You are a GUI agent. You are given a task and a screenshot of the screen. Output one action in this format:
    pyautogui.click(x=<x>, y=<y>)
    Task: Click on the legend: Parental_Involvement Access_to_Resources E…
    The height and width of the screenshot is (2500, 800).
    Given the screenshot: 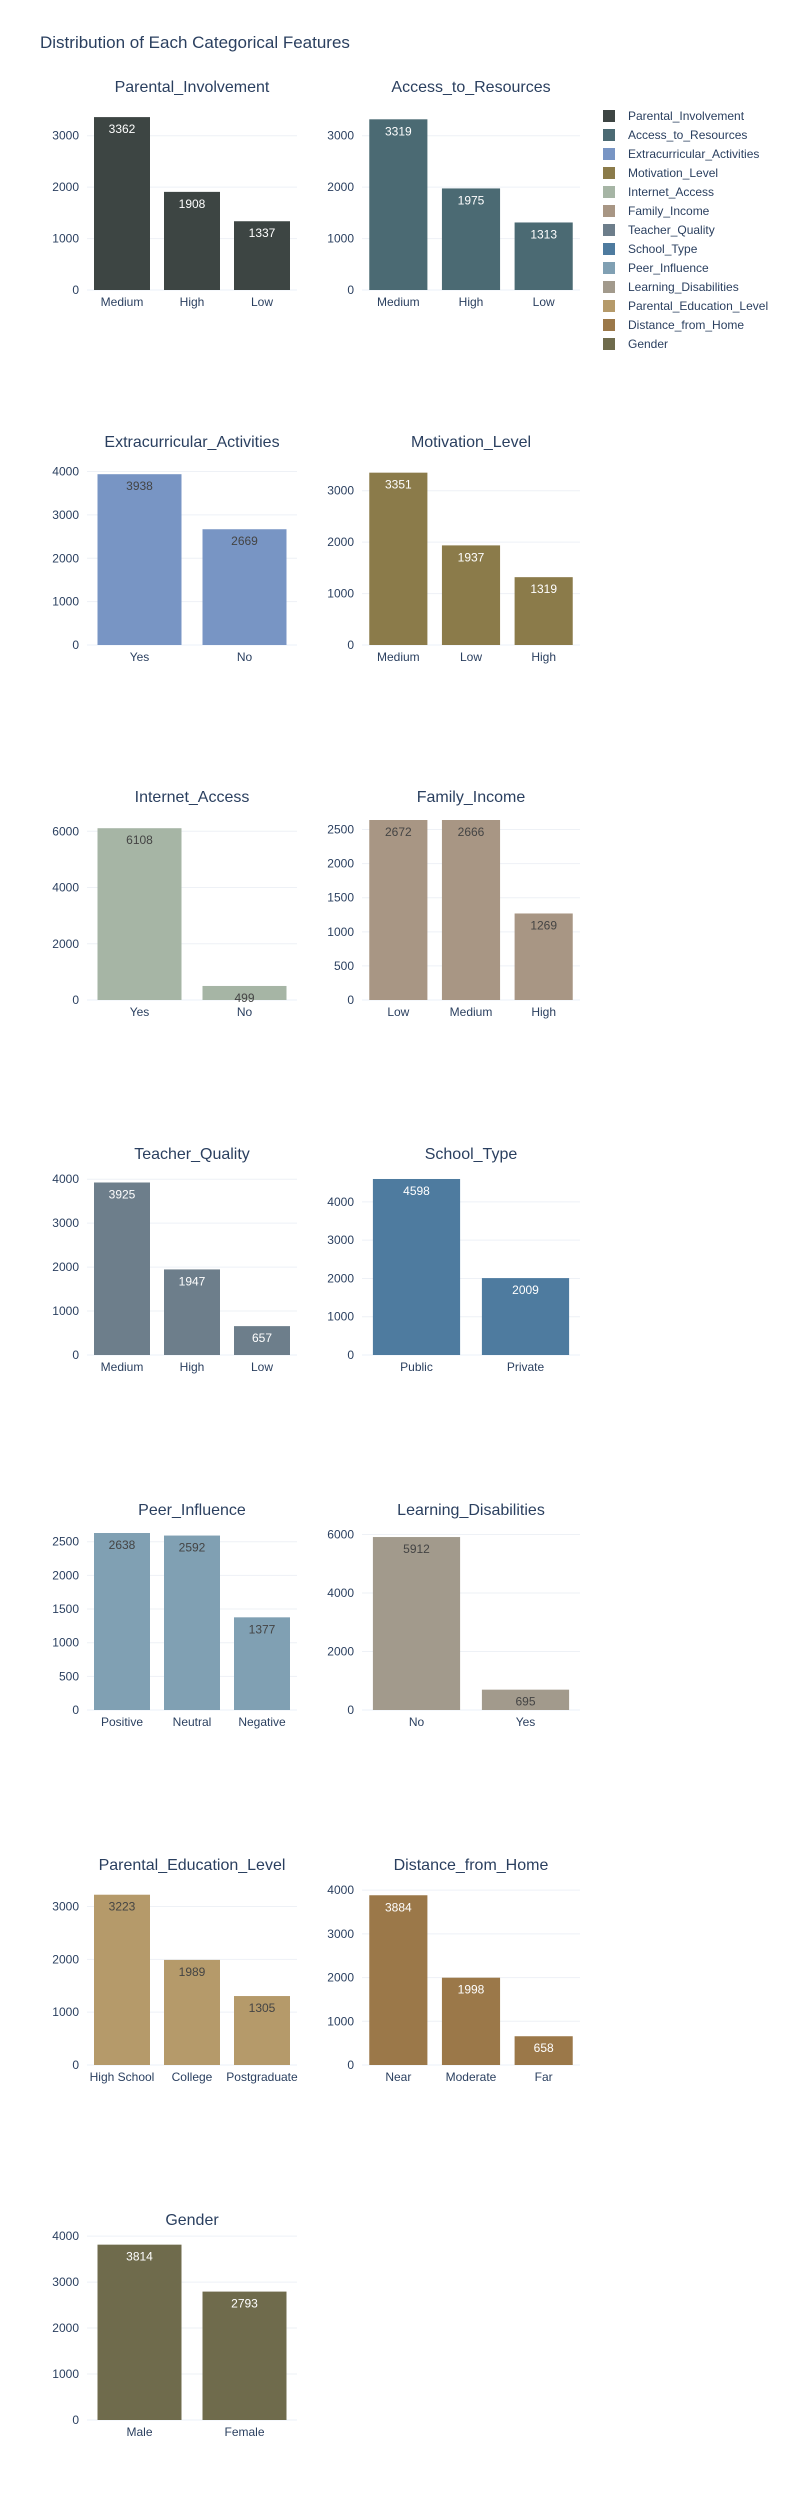 What is the action you would take?
    pyautogui.click(x=685, y=230)
    